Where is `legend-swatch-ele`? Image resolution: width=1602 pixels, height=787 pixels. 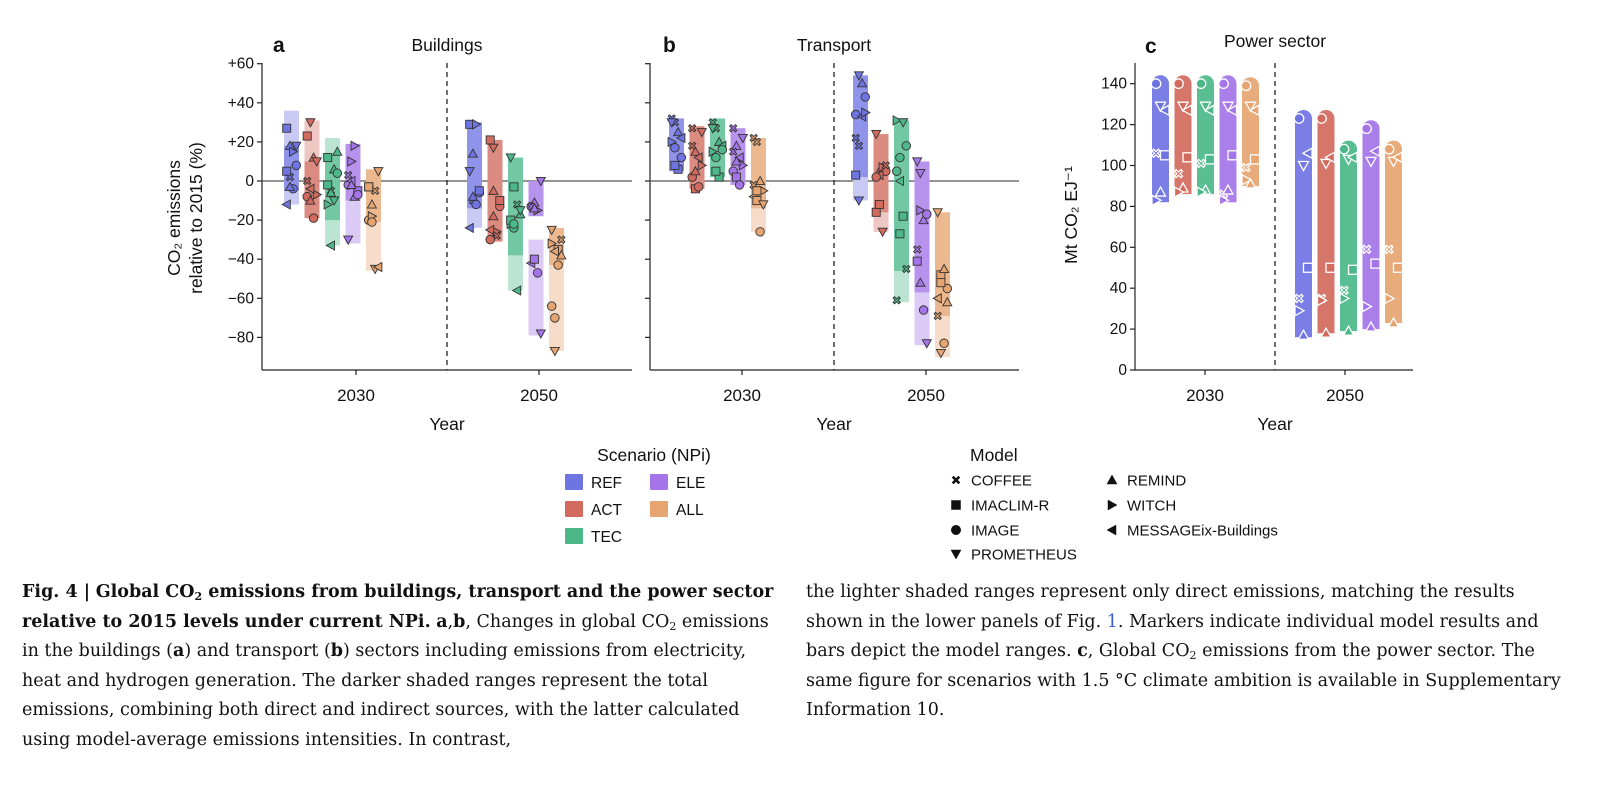 legend-swatch-ele is located at coordinates (659, 482).